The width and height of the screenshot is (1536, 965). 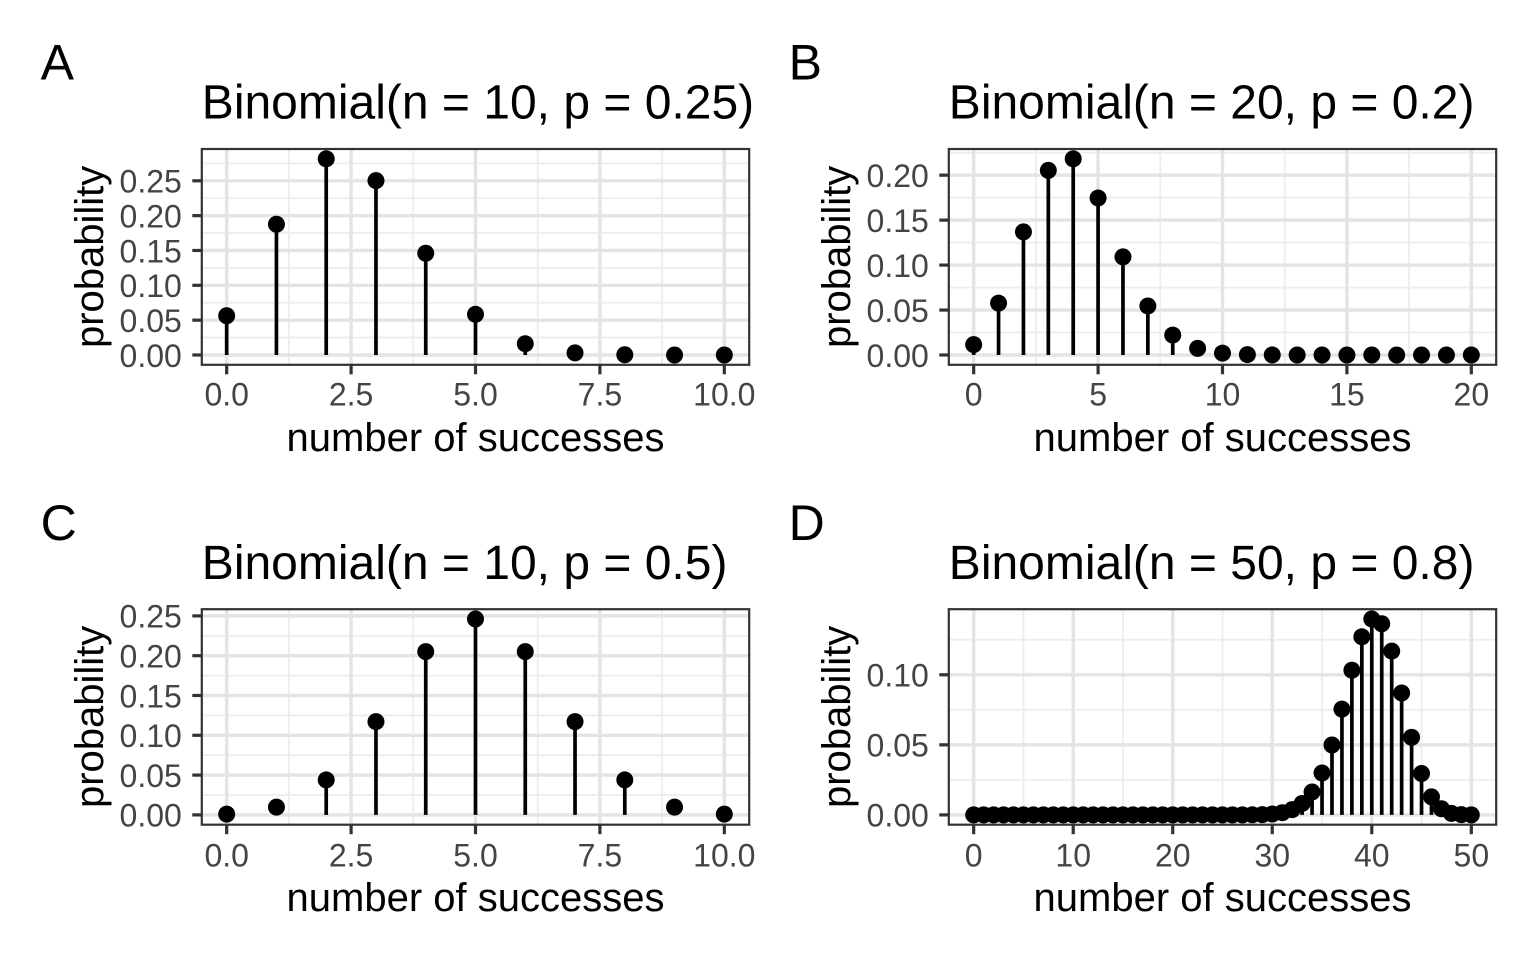 I want to click on svg-text: 40, so click(x=1372, y=856).